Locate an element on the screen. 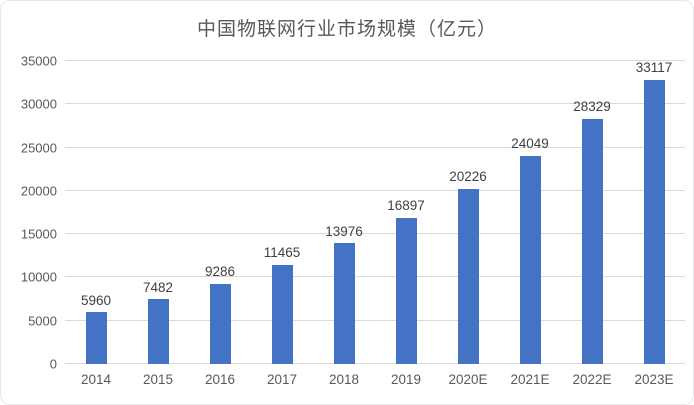  bar-column: 20226 is located at coordinates (468, 212).